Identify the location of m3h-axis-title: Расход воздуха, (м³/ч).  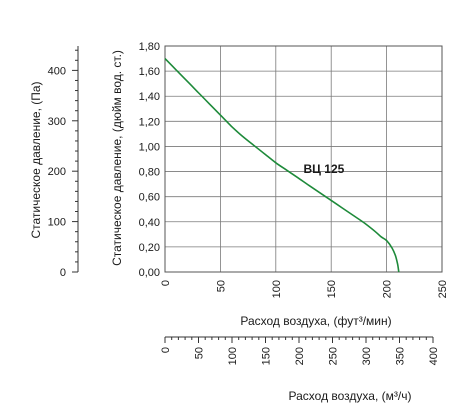
(350, 396).